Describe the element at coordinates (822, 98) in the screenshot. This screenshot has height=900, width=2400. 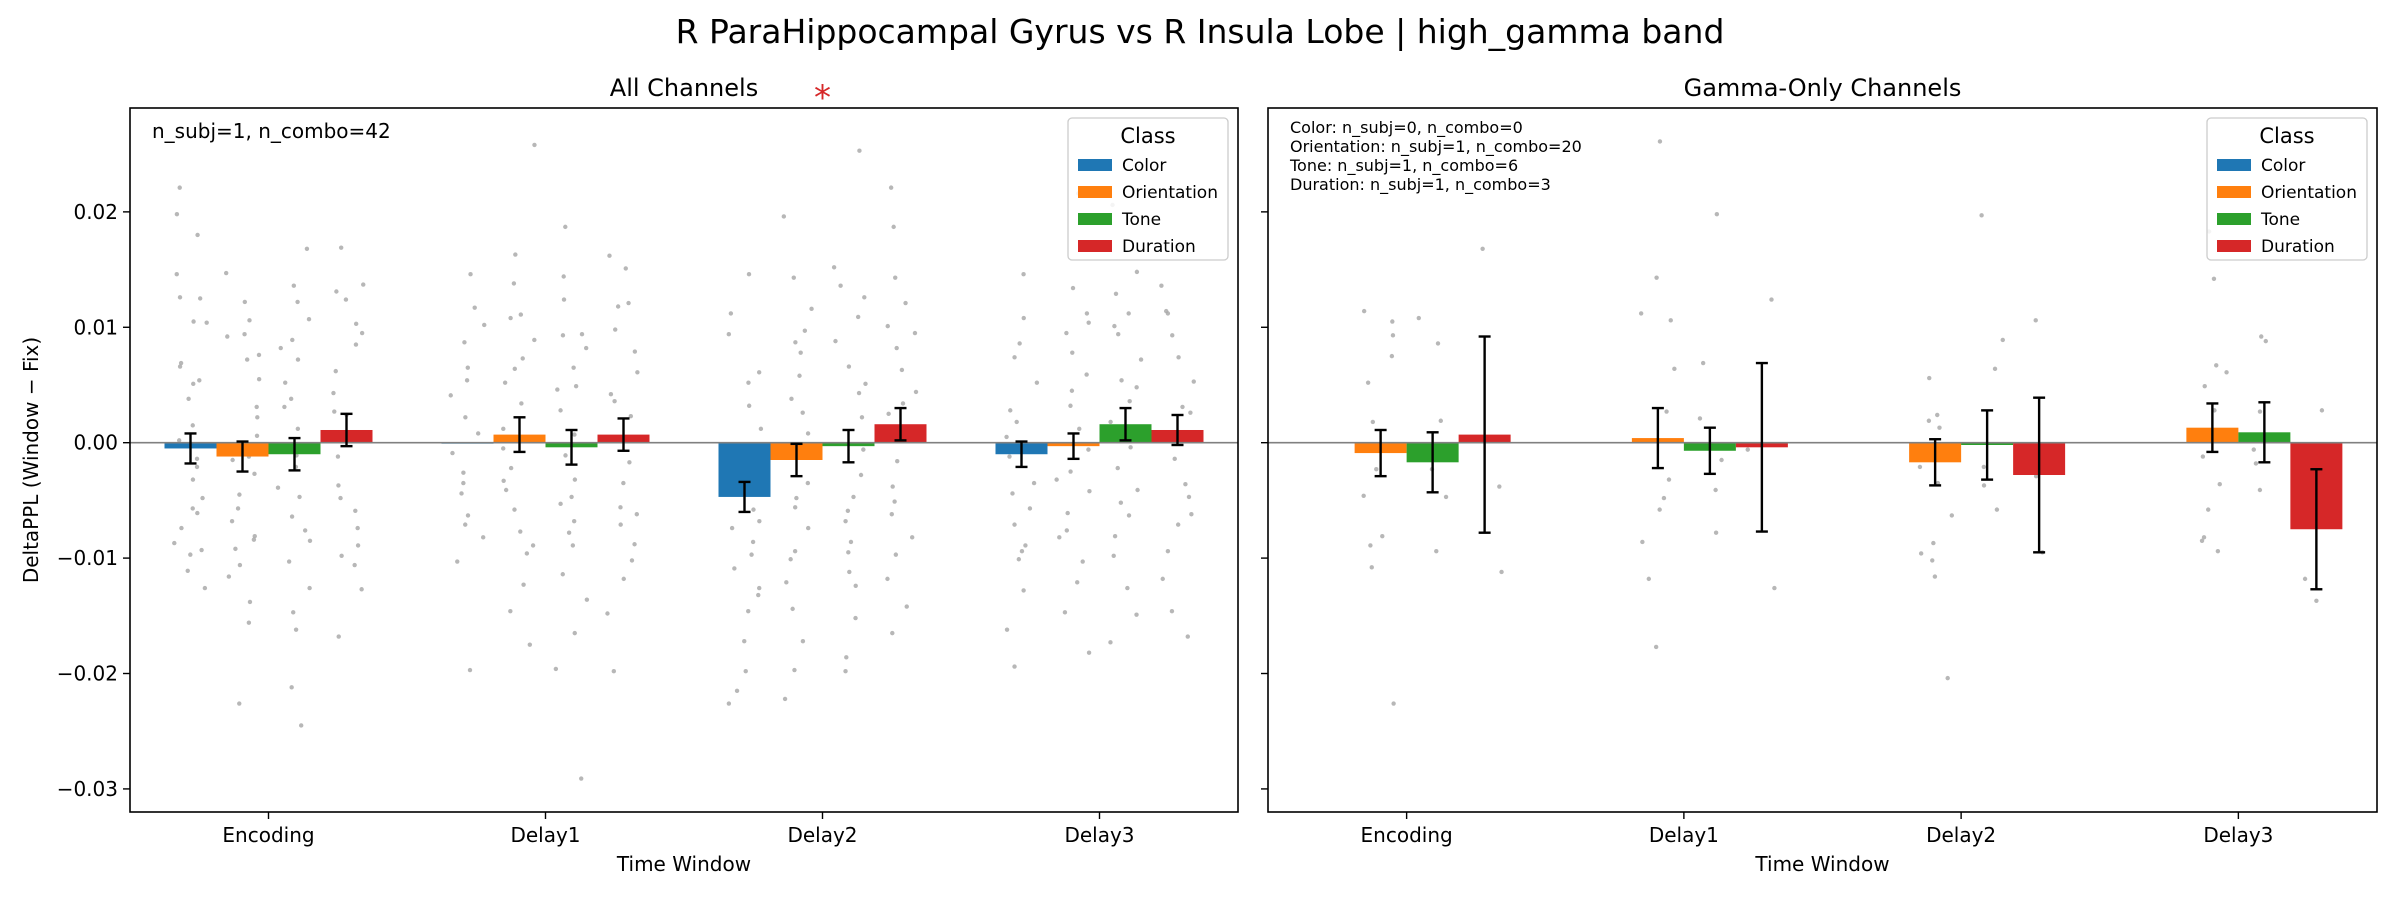
I see `significance-marker: *` at that location.